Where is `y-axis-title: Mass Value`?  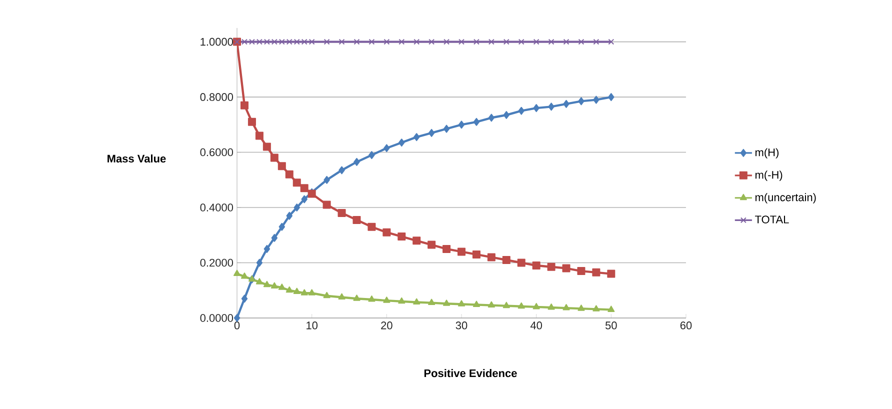
y-axis-title: Mass Value is located at coordinates (137, 158).